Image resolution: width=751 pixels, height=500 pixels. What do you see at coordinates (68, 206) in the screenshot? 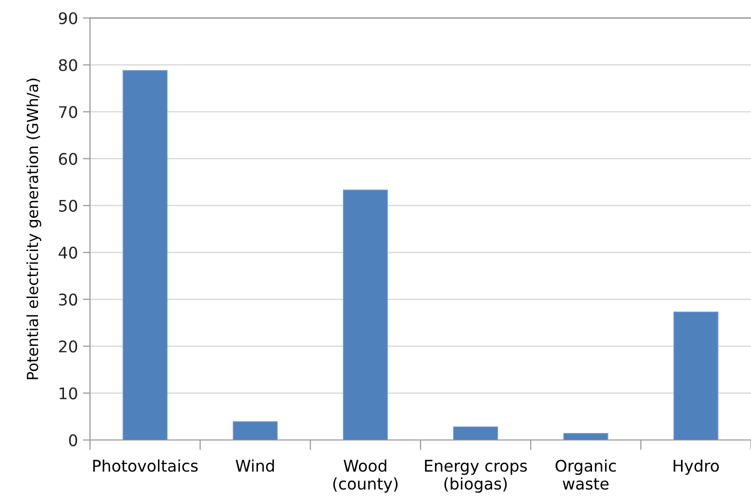
I see `y-tick-label: 50` at bounding box center [68, 206].